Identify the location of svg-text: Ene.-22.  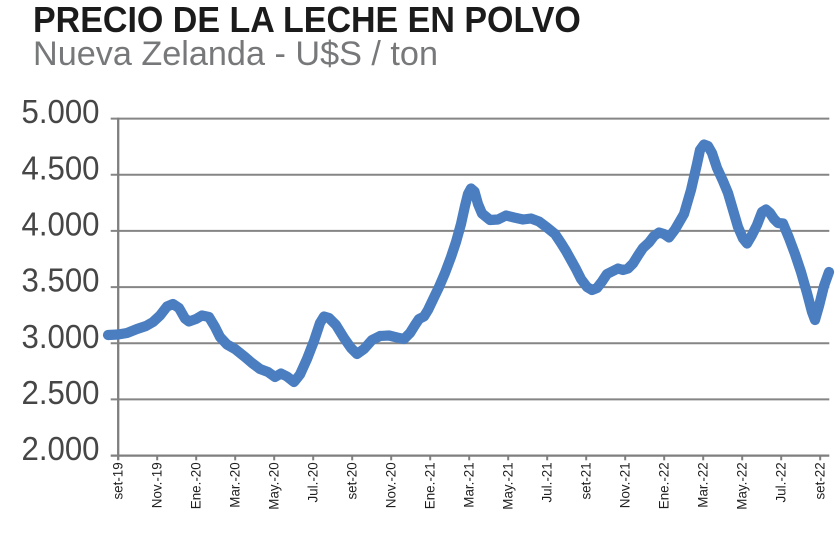
(663, 485).